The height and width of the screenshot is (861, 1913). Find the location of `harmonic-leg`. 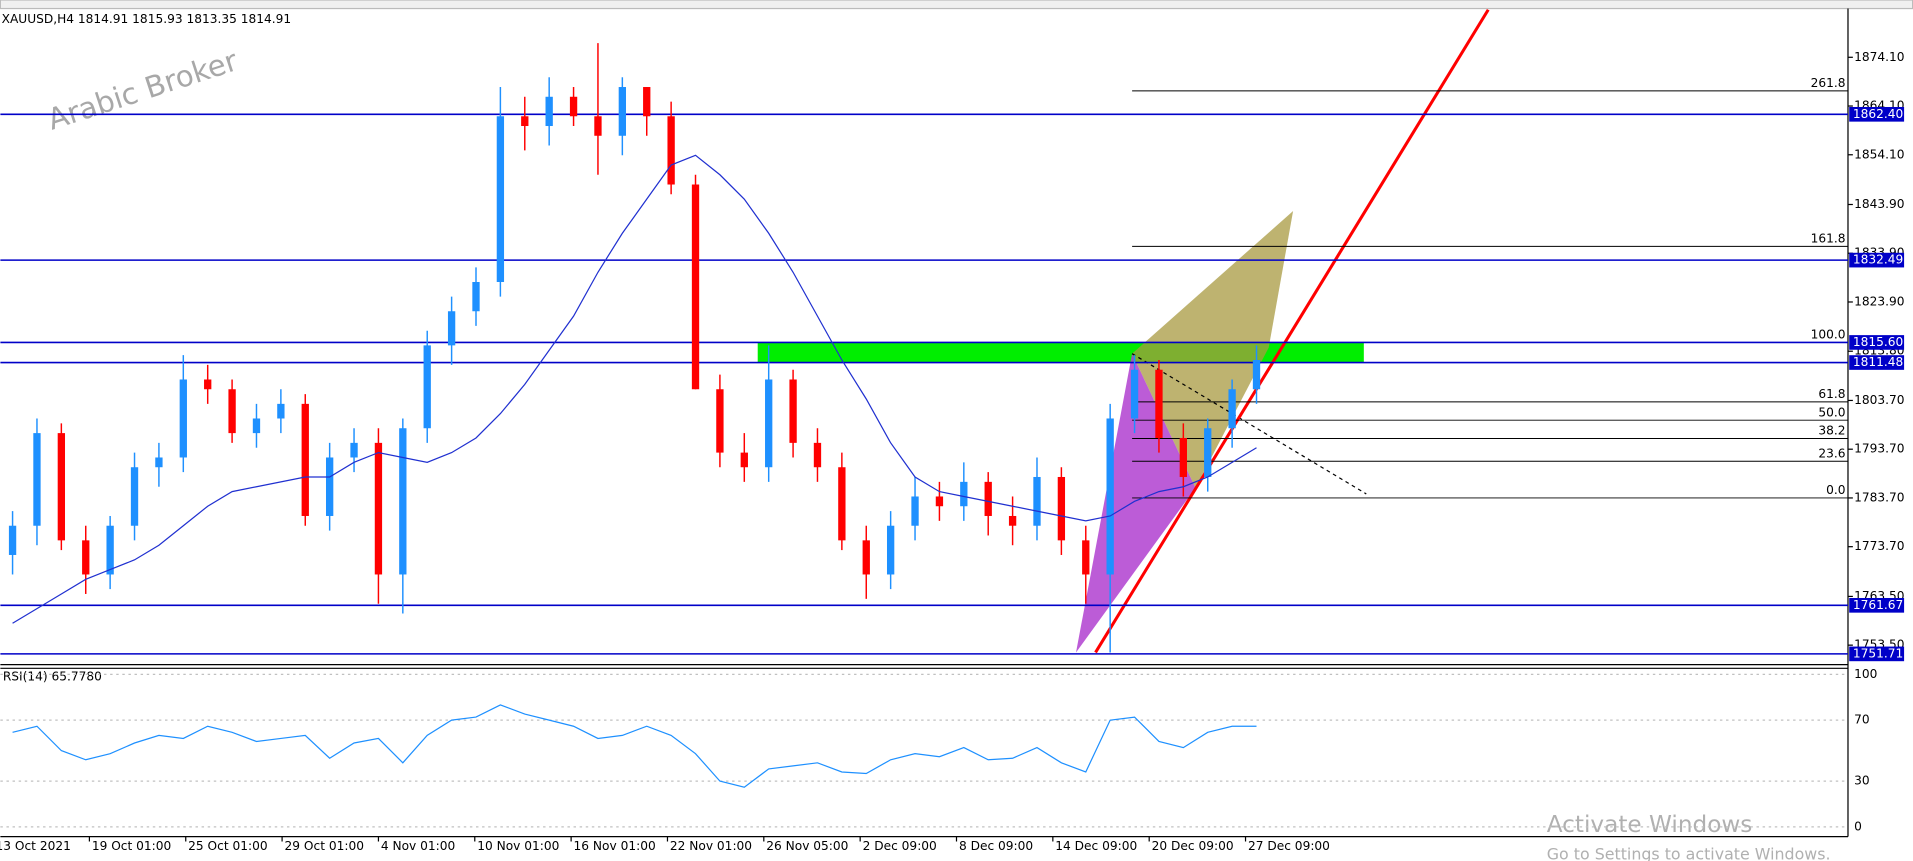

harmonic-leg is located at coordinates (1136, 503).